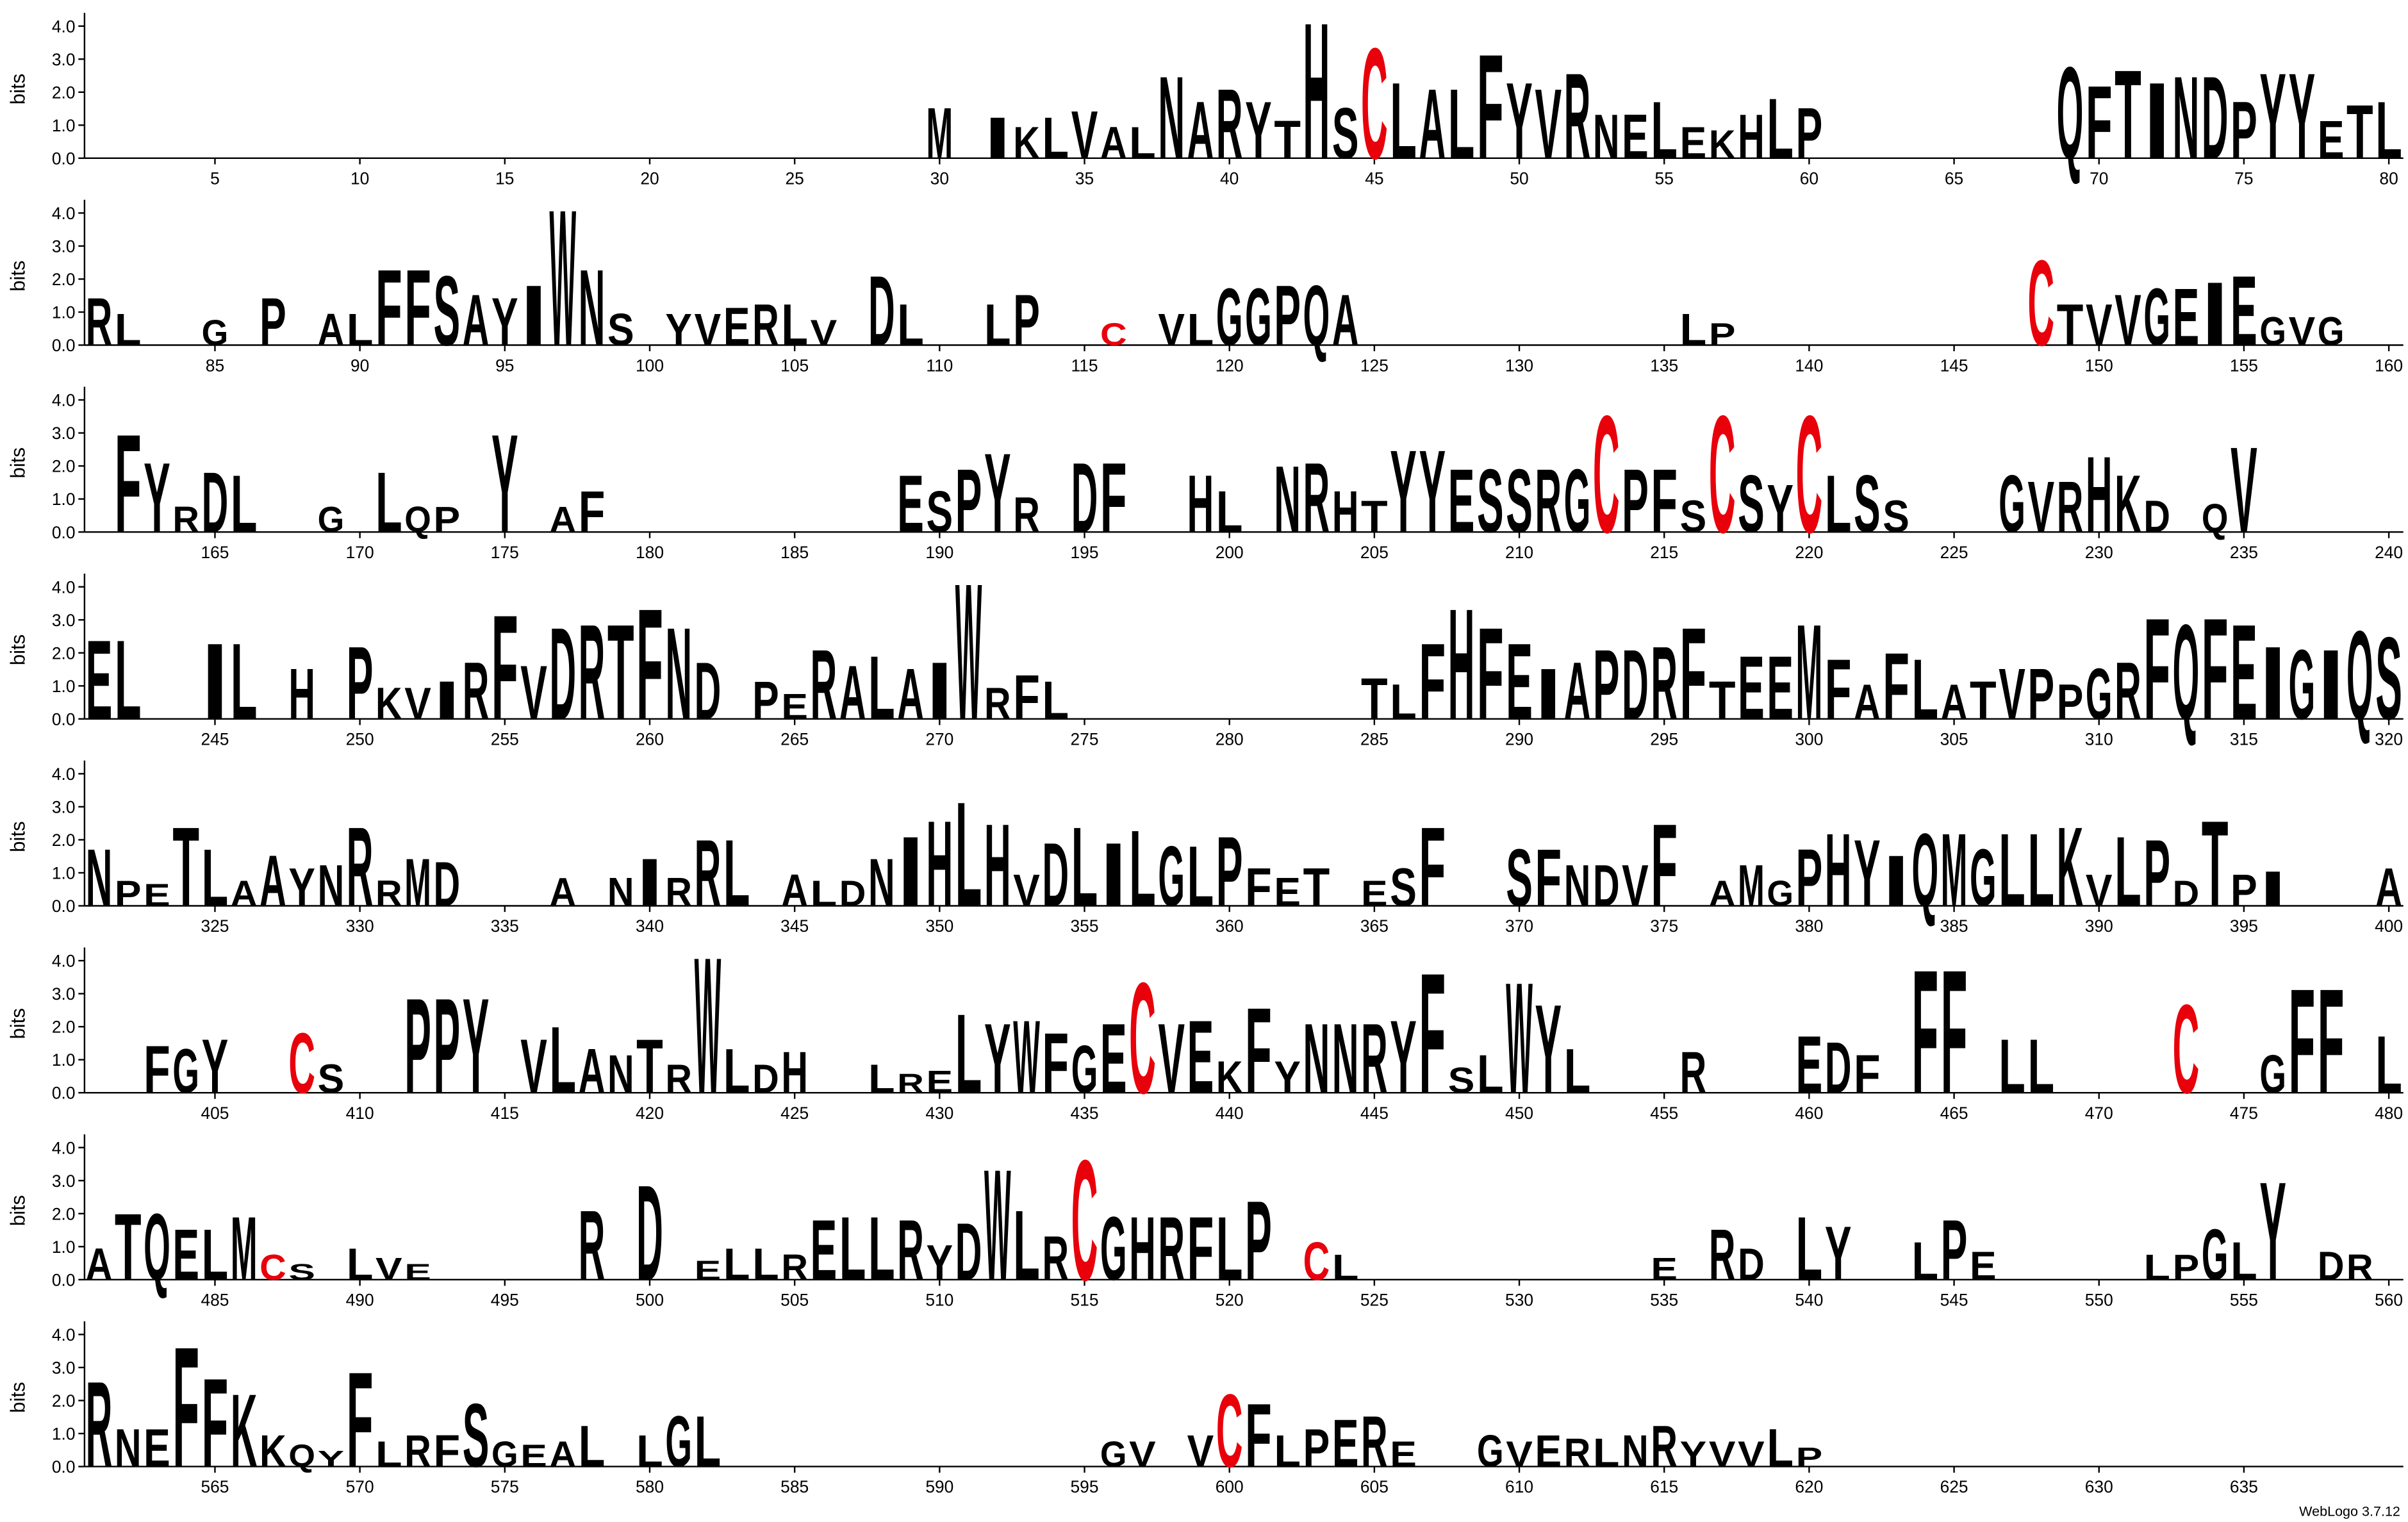 The image size is (2408, 1522). Describe the element at coordinates (2349, 1511) in the screenshot. I see `footer: WebLogo 3.7.12` at that location.